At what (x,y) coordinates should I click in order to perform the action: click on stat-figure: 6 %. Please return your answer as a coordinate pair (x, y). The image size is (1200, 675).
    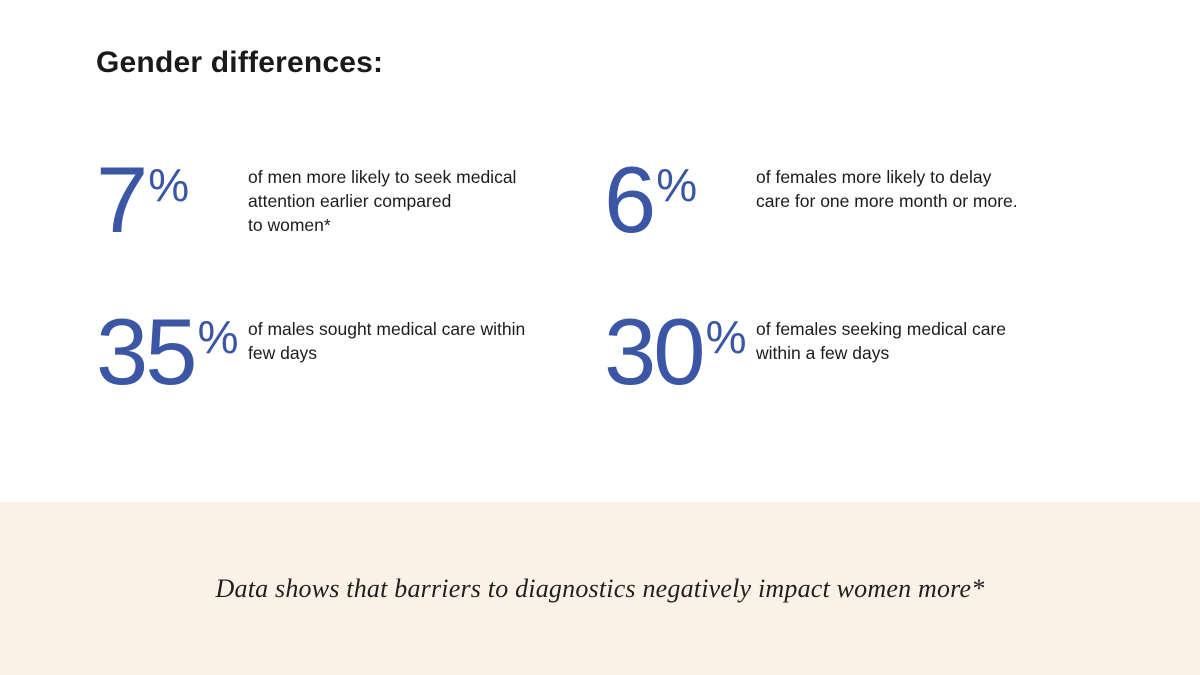
    Looking at the image, I should click on (680, 199).